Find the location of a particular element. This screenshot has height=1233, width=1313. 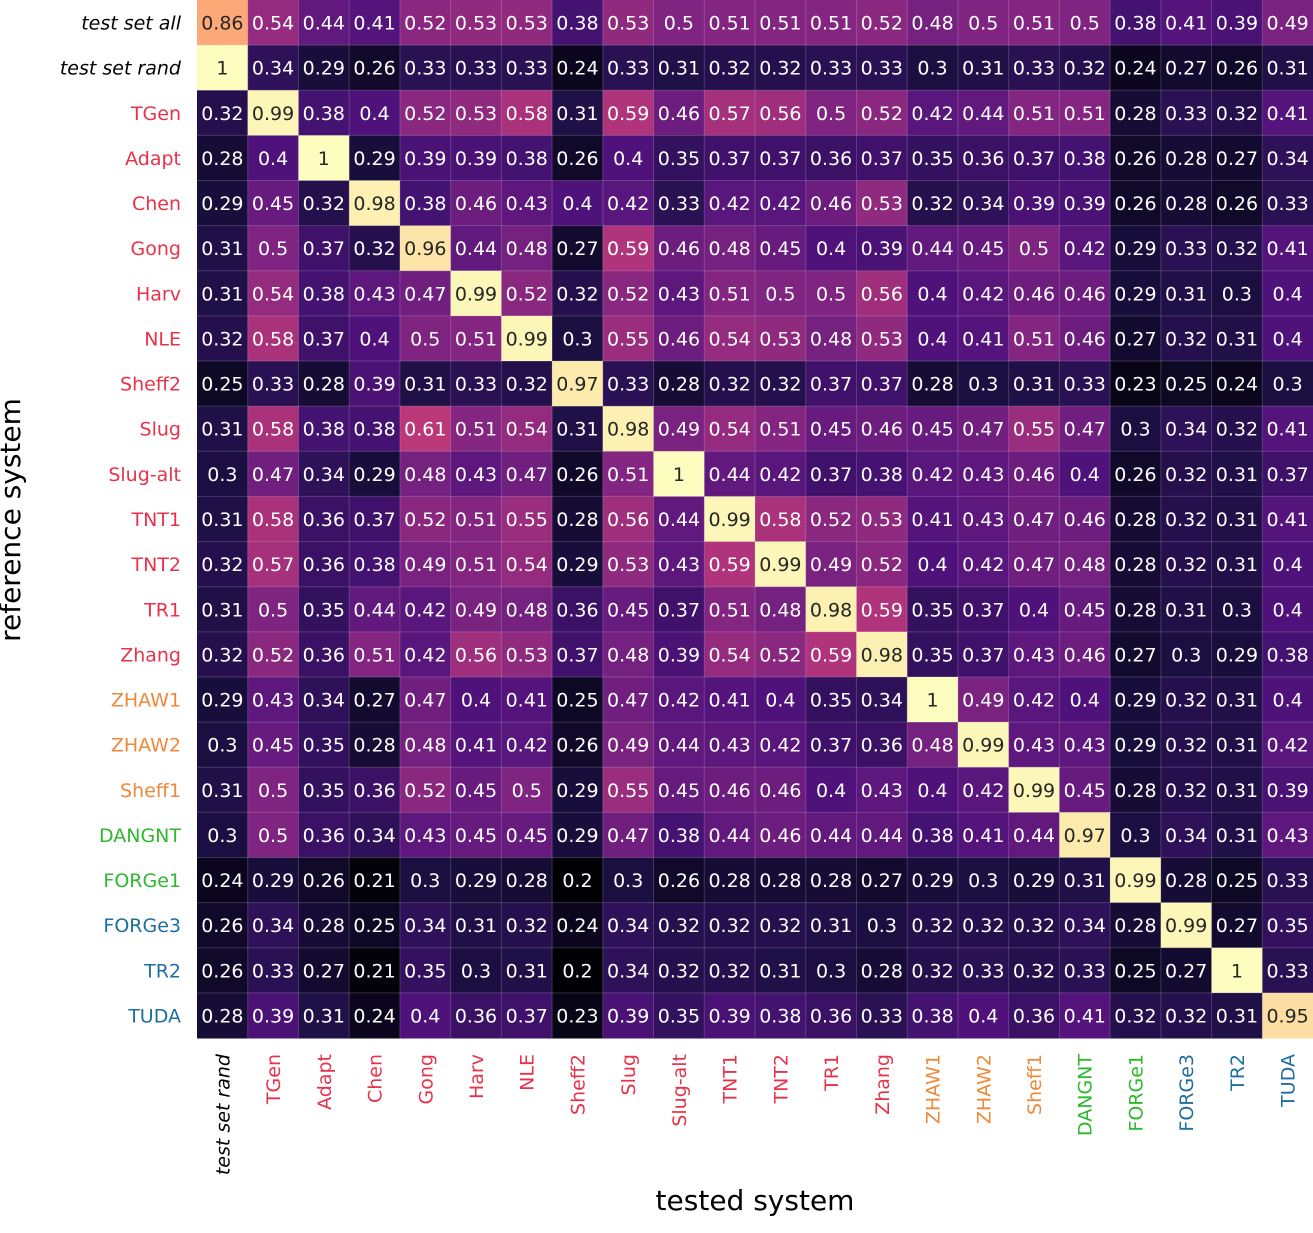

cell-value-label: 0.47 is located at coordinates (628, 836).